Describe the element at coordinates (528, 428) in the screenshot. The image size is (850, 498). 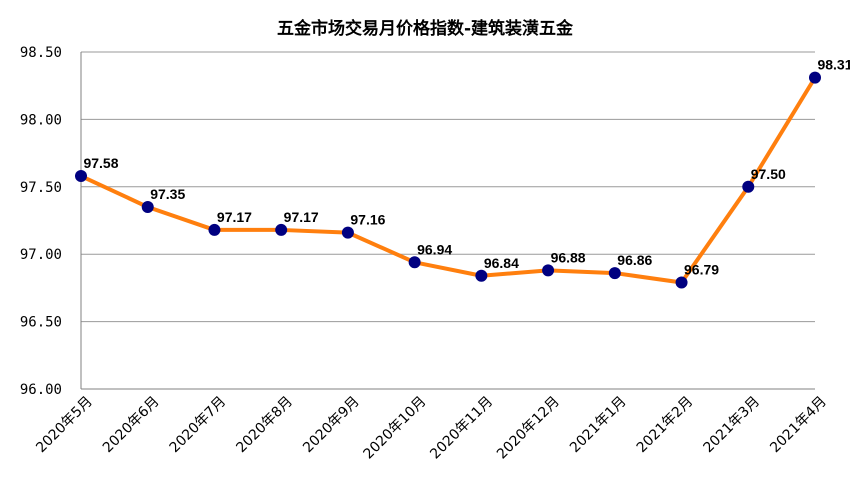
I see `x-tick-label: 2020年12月` at that location.